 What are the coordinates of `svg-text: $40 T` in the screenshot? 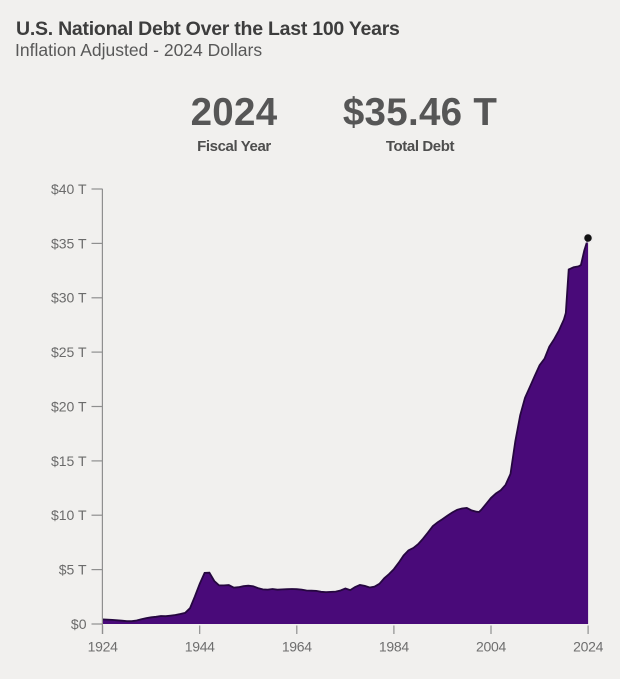 It's located at (69, 189).